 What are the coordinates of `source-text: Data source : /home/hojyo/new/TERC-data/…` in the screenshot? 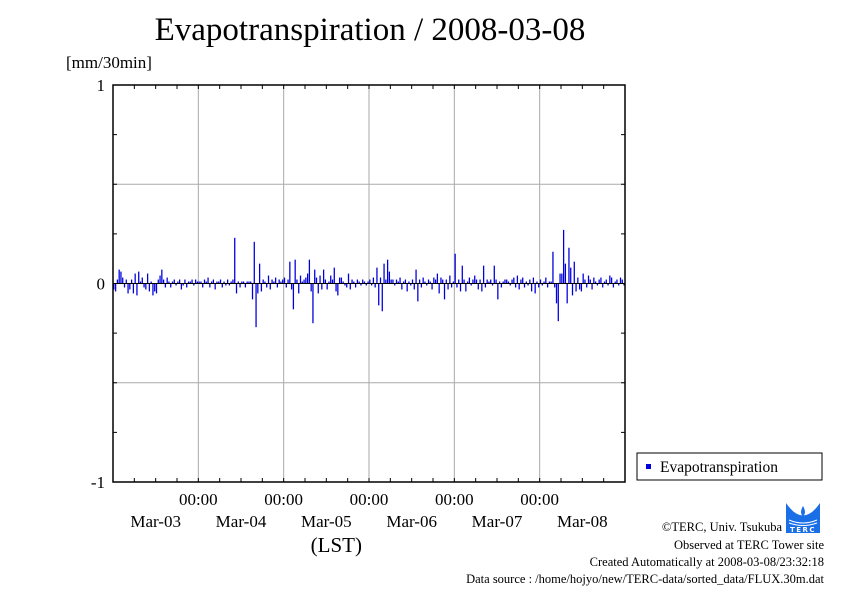 It's located at (645, 579).